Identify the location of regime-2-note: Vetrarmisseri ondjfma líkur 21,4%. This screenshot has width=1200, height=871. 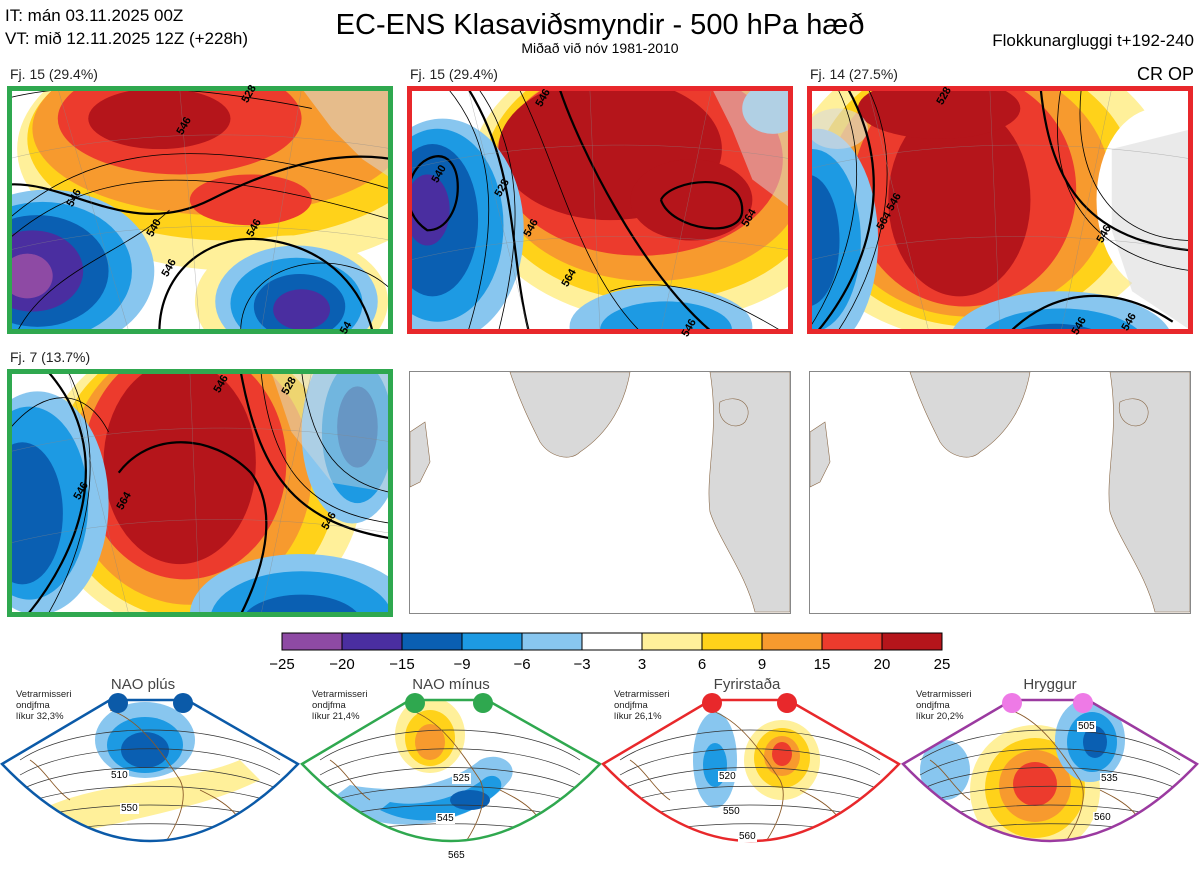
(339, 705).